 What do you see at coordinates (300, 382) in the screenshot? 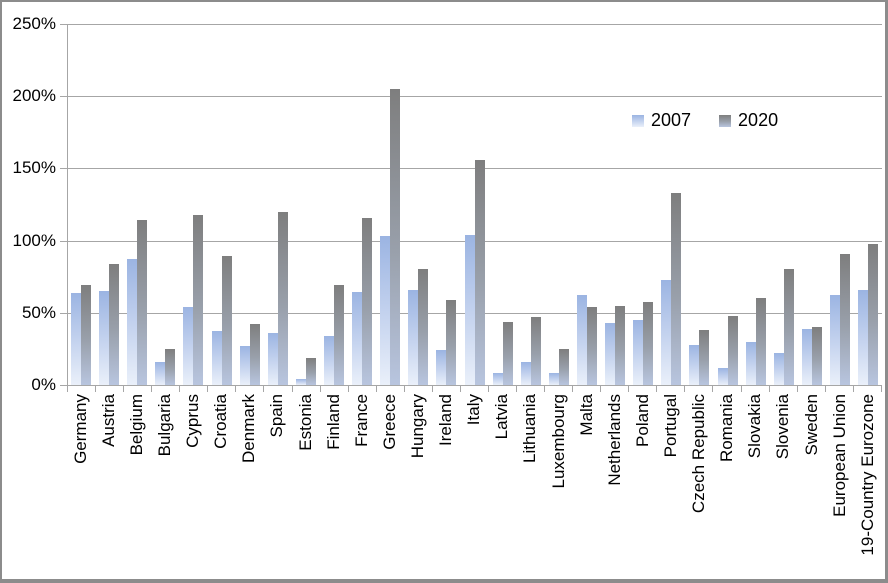
I see `bar-2007-estonia` at bounding box center [300, 382].